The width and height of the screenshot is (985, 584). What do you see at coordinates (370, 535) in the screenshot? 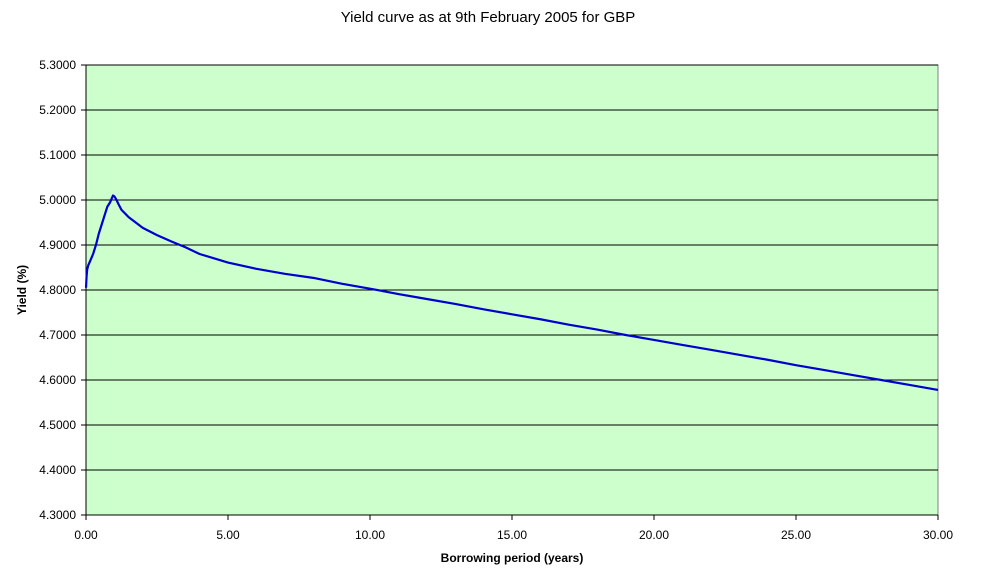
I see `x-tick-label: 10.00` at bounding box center [370, 535].